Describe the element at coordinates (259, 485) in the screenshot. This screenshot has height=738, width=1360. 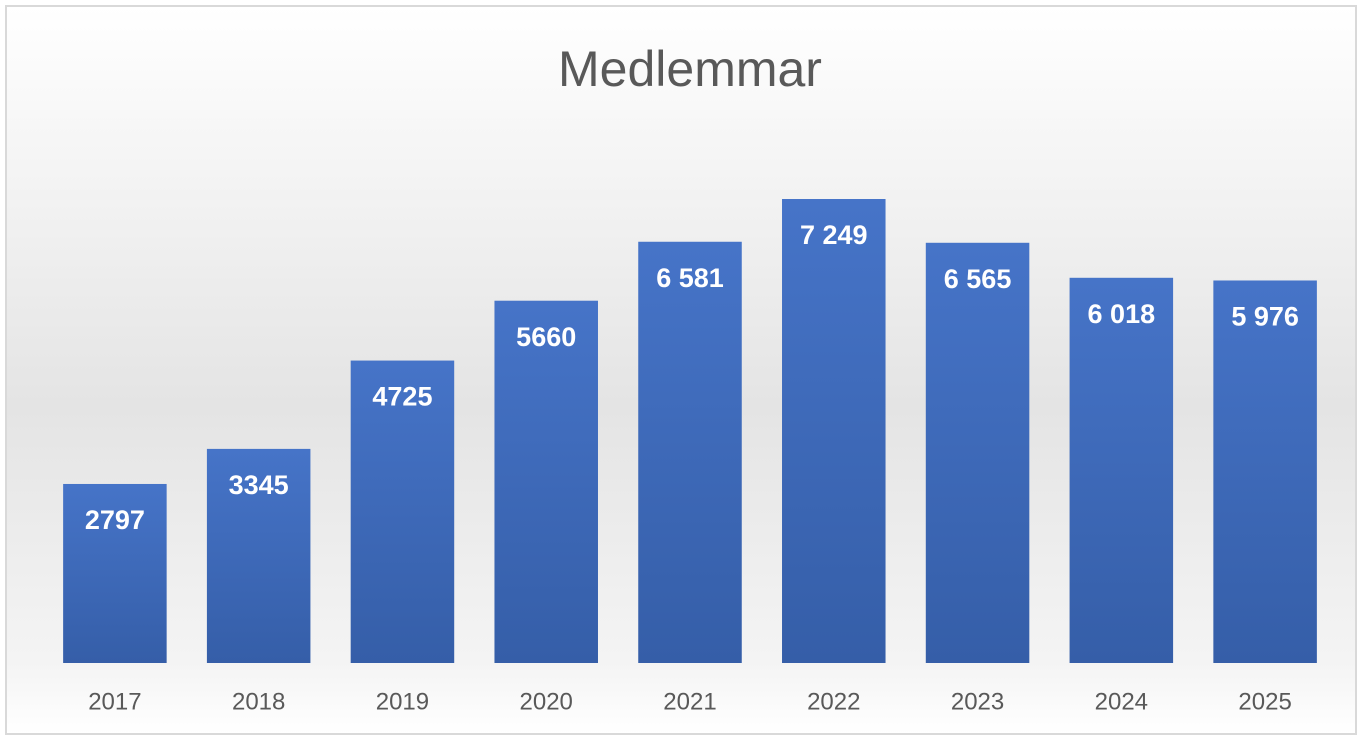
I see `value-label: 3345` at that location.